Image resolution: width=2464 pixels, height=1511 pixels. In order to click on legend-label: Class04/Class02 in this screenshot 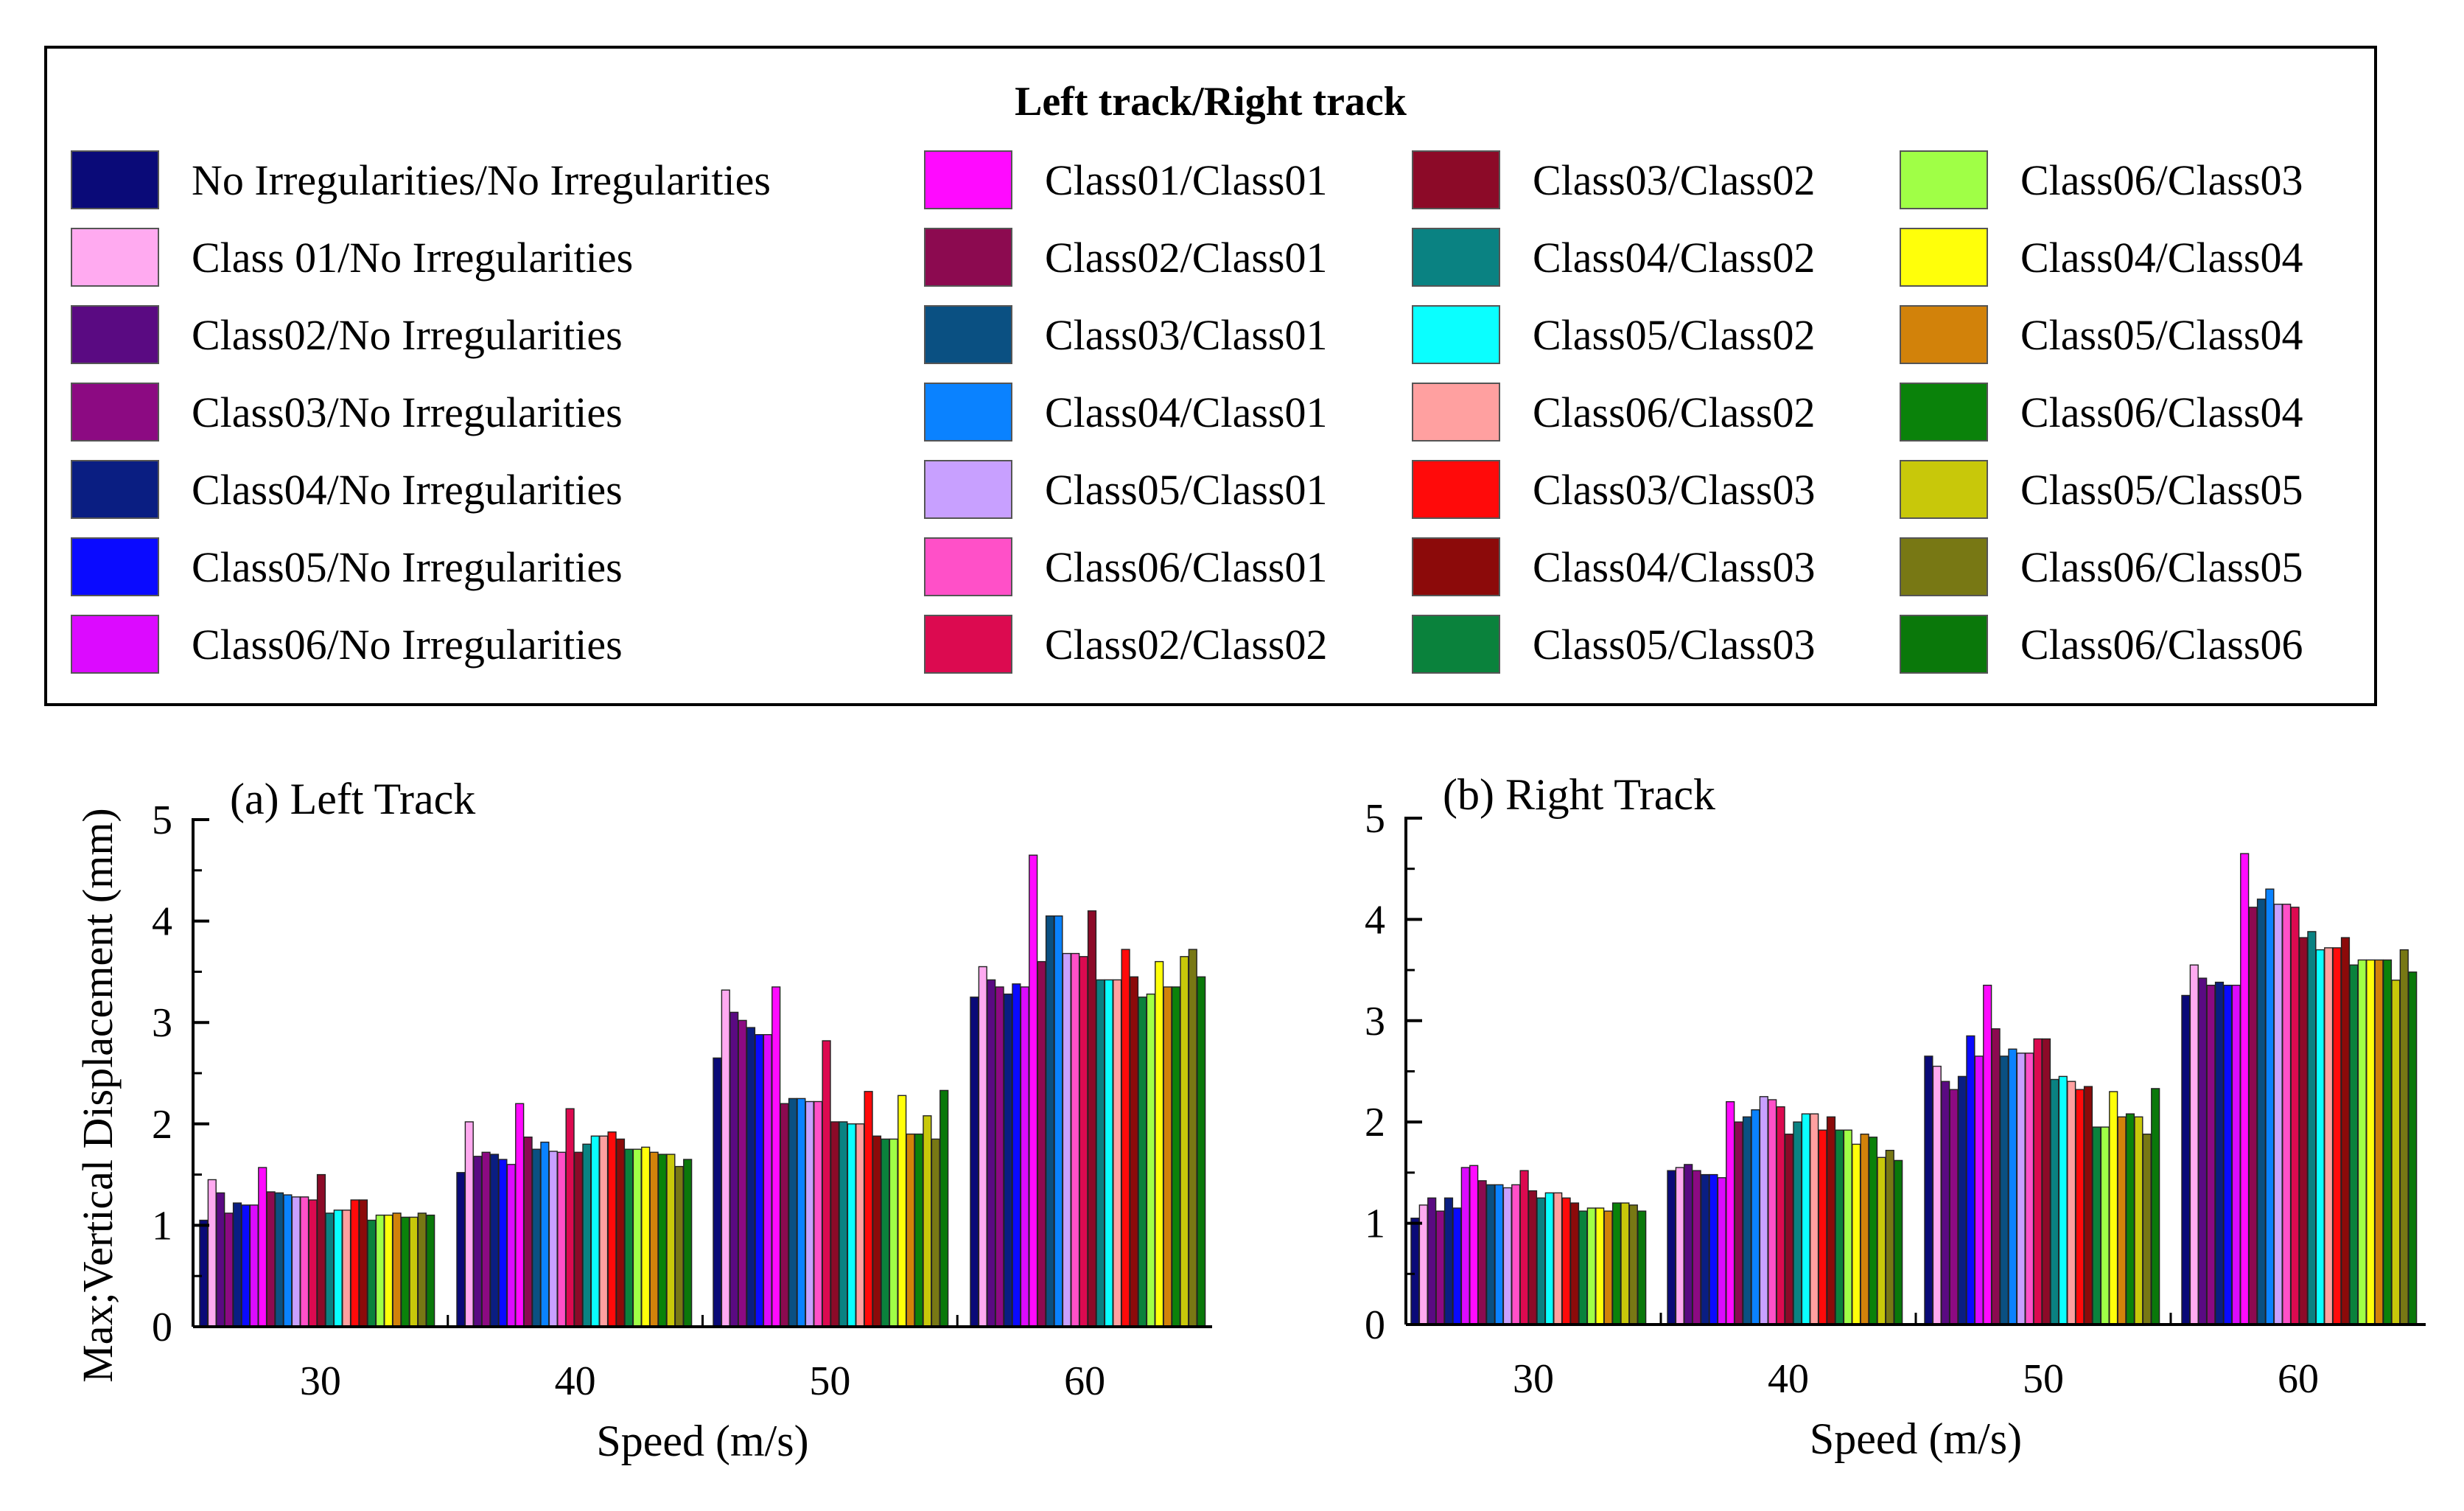, I will do `click(1674, 257)`.